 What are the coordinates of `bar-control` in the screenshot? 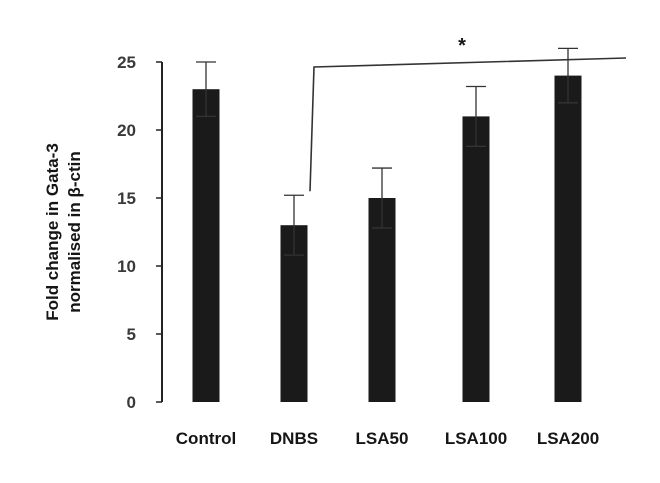 It's located at (206, 245).